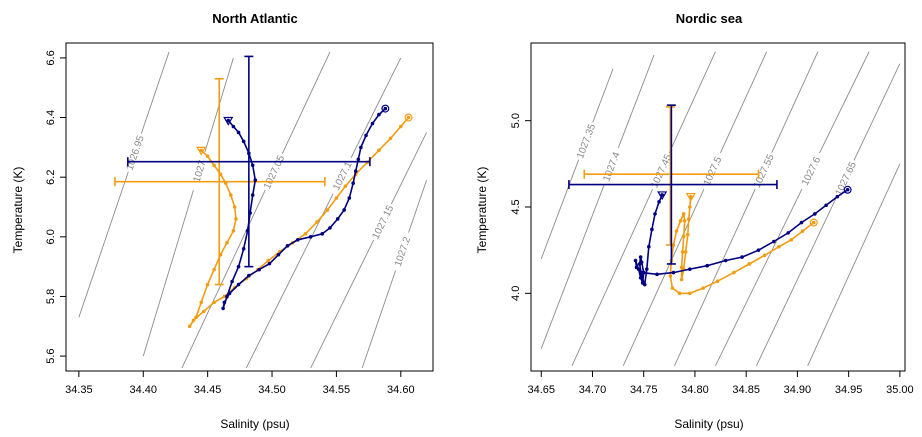 Image resolution: width=922 pixels, height=437 pixels. I want to click on y-tick-label: 5.0, so click(516, 120).